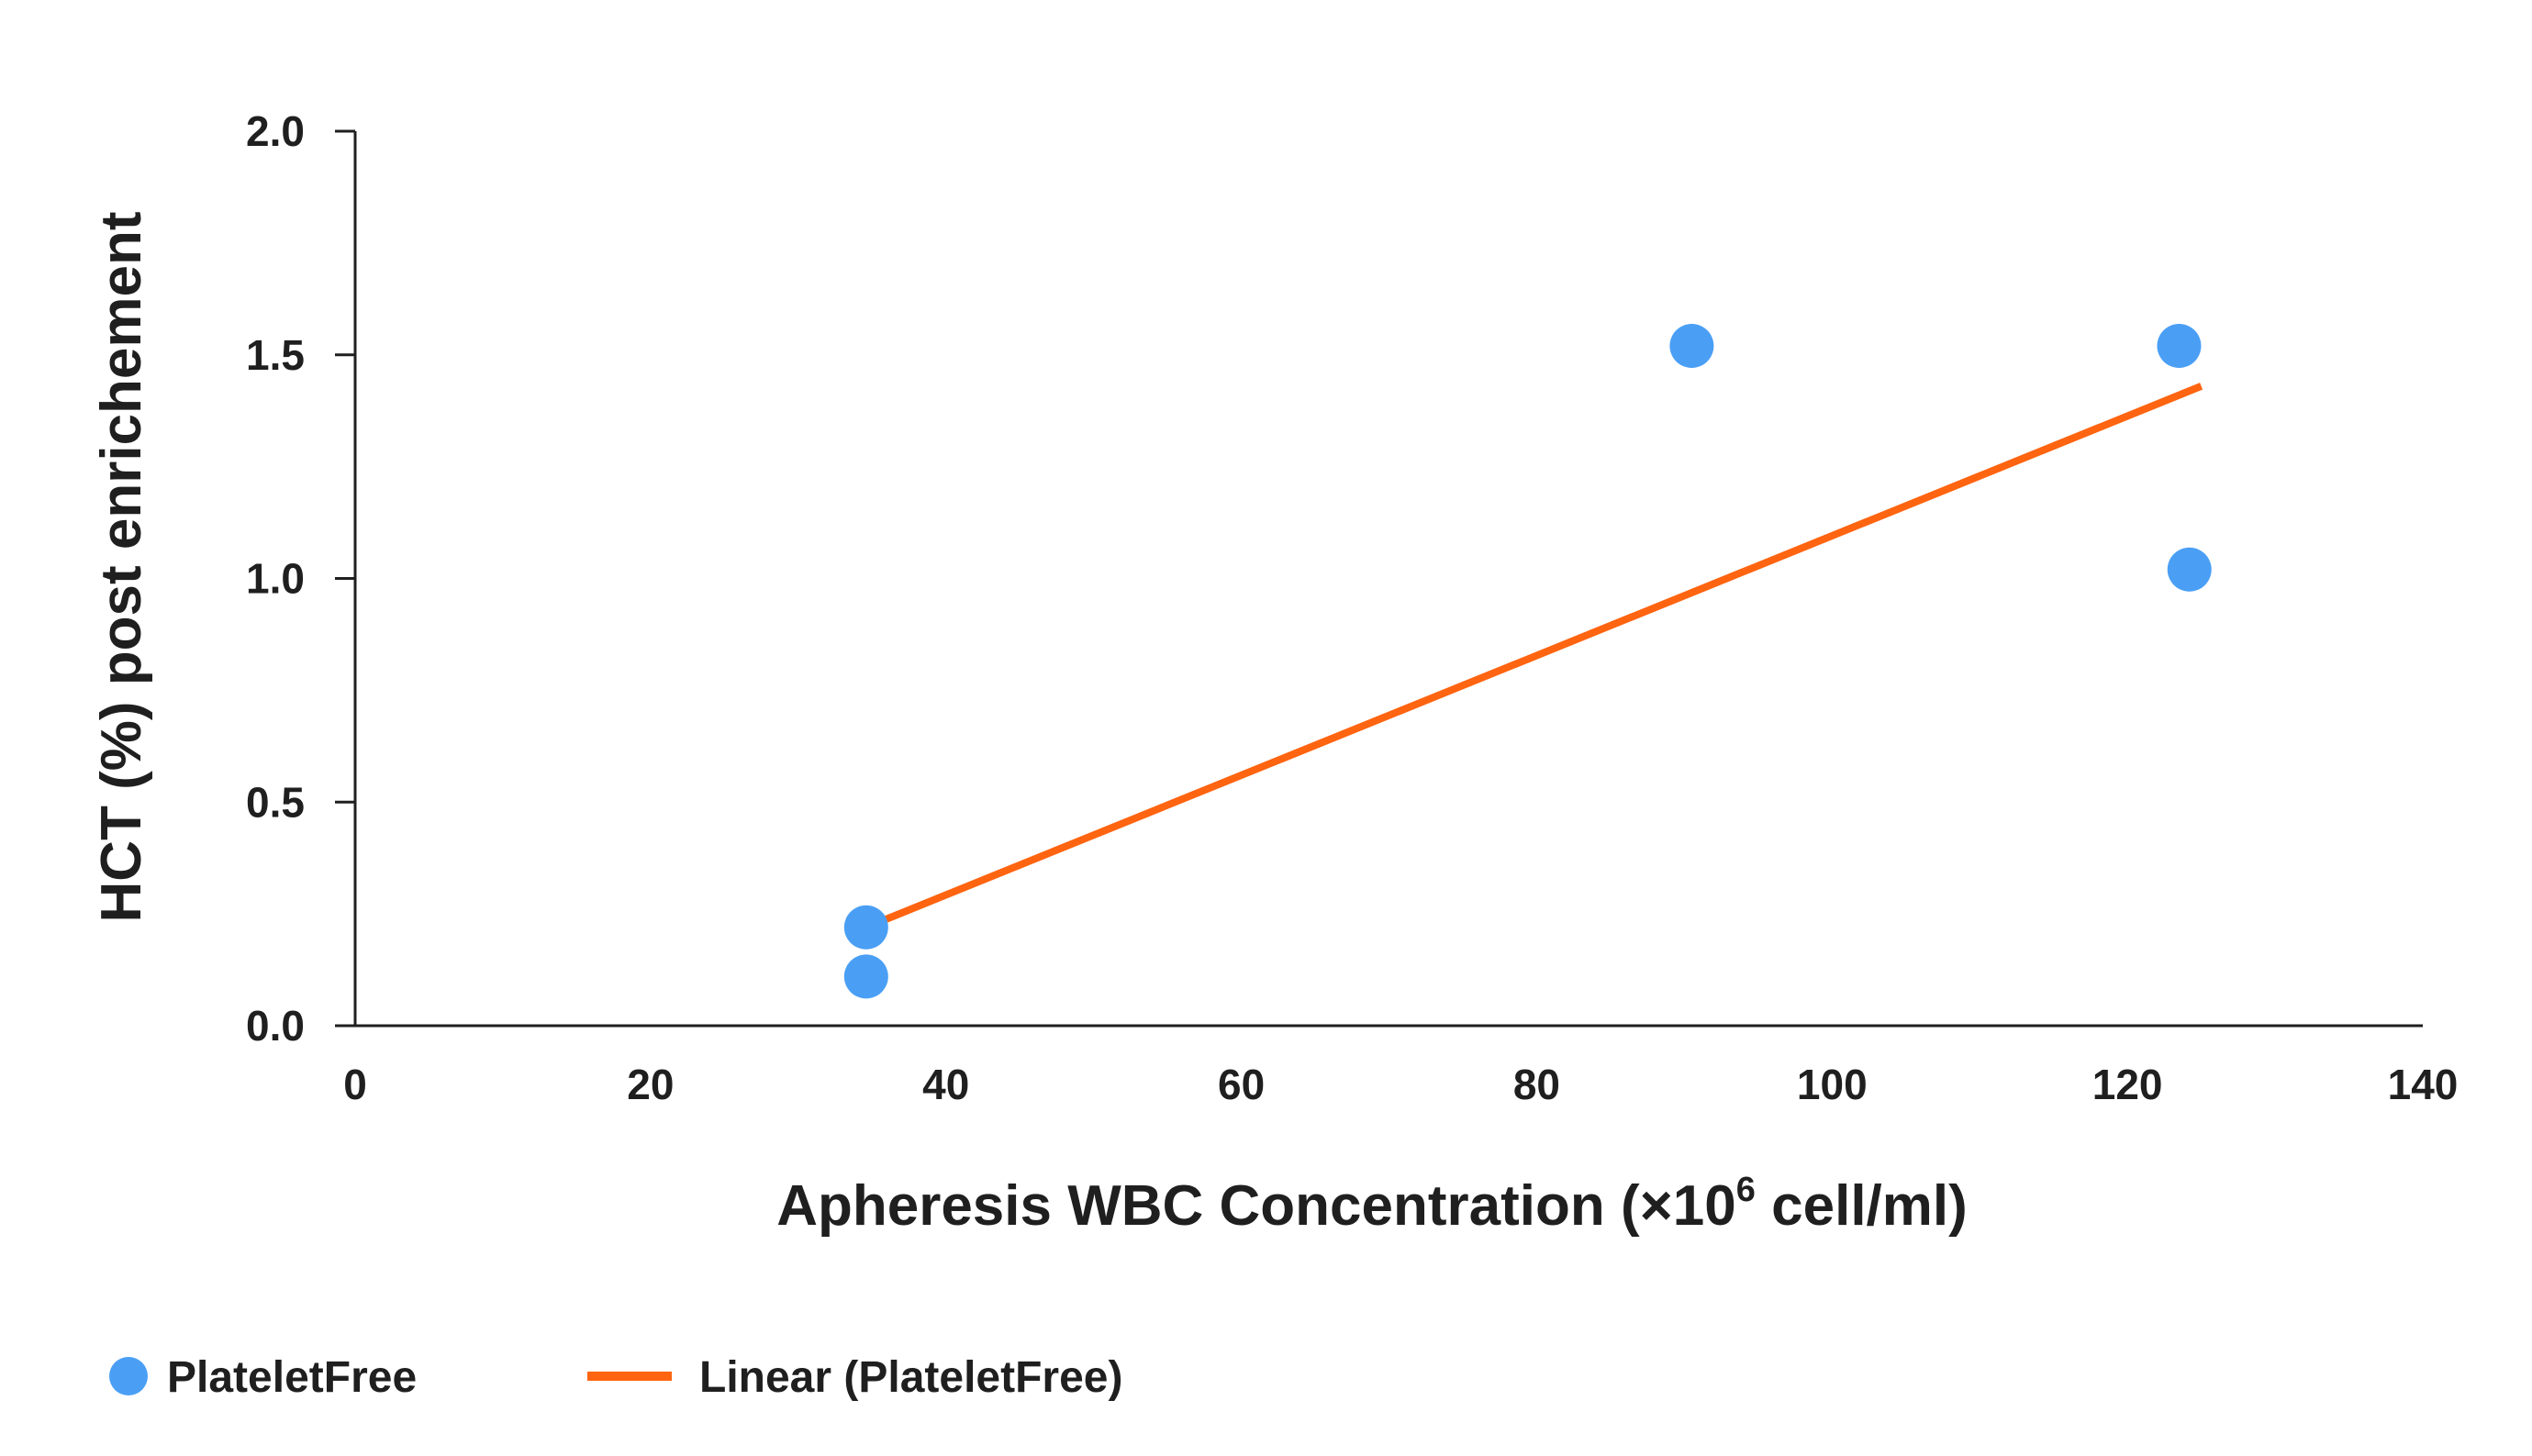 This screenshot has height=1456, width=2532. I want to click on x-axis-ticks: 0 20 40 60 80 100 120 140, so click(1400, 1084).